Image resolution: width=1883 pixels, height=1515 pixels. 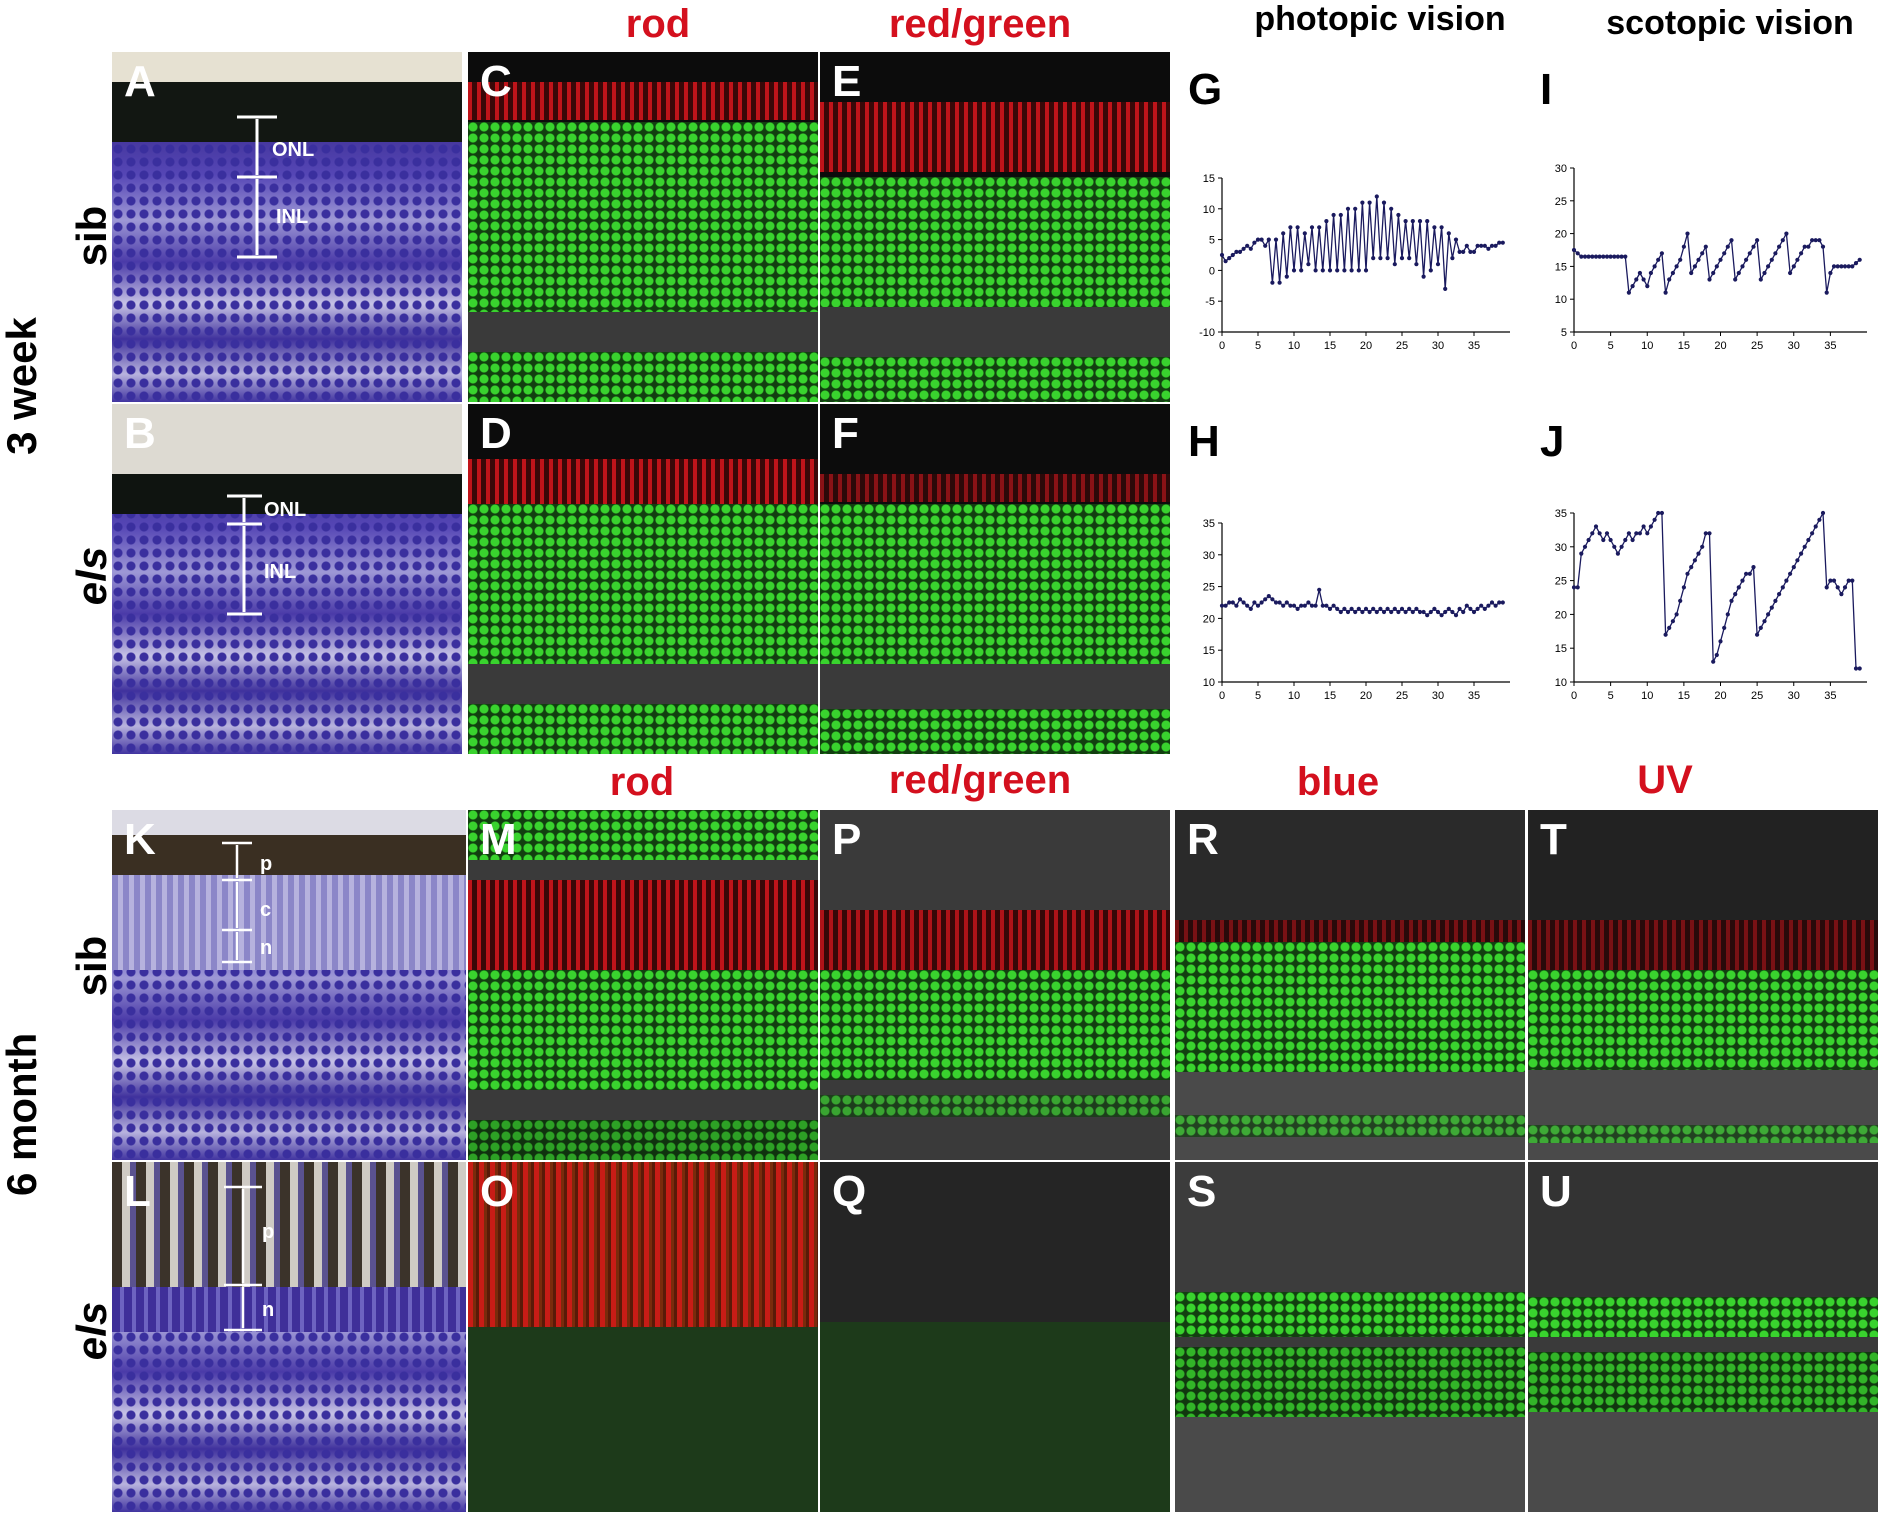 What do you see at coordinates (845, 433) in the screenshot?
I see `panel-letter-f: F` at bounding box center [845, 433].